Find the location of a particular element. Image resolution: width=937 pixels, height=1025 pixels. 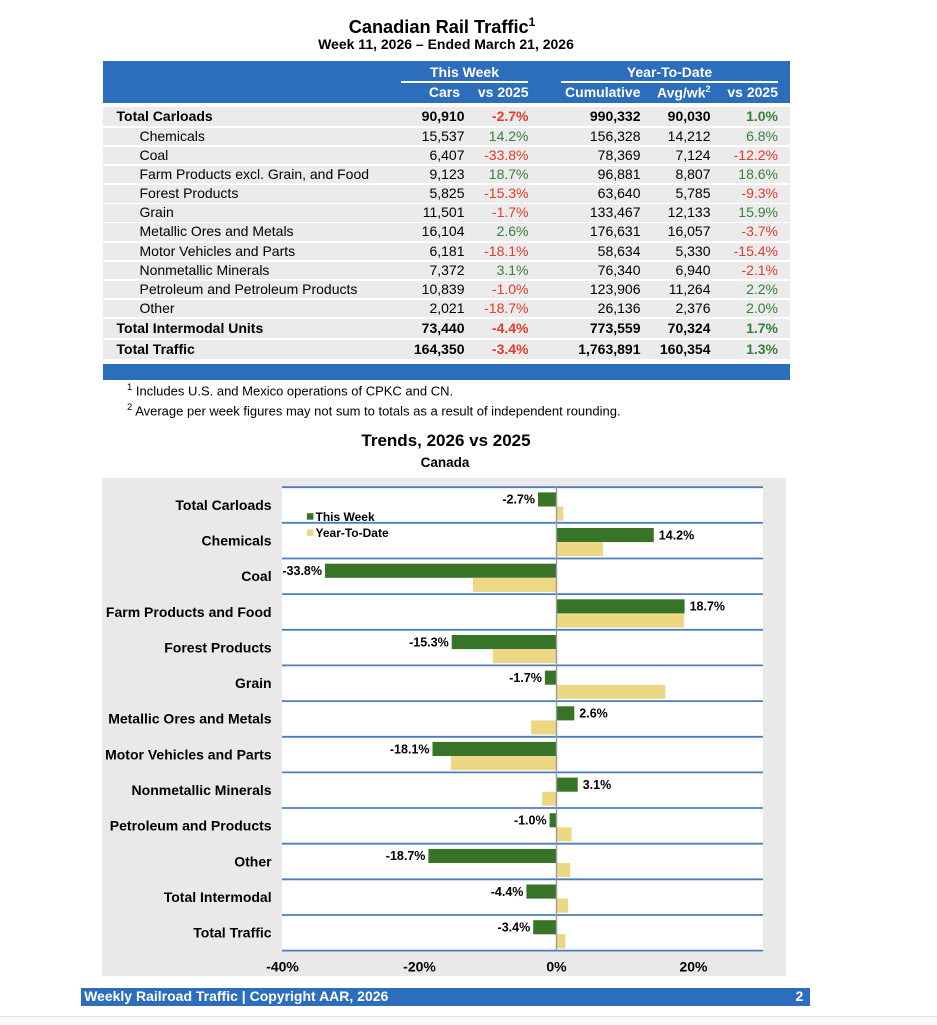

svg-text: -40% is located at coordinates (282, 967).